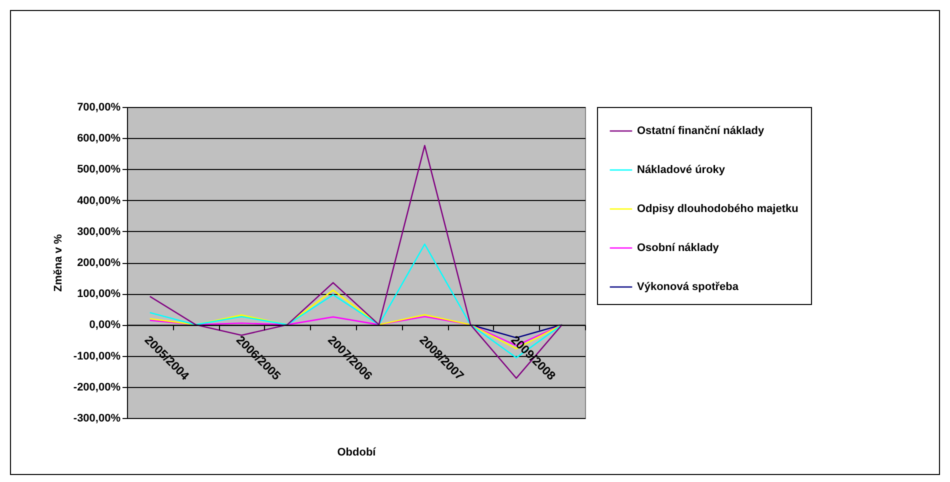 The height and width of the screenshot is (482, 950). Describe the element at coordinates (97, 387) in the screenshot. I see `y-tick-label: -200,00%` at that location.